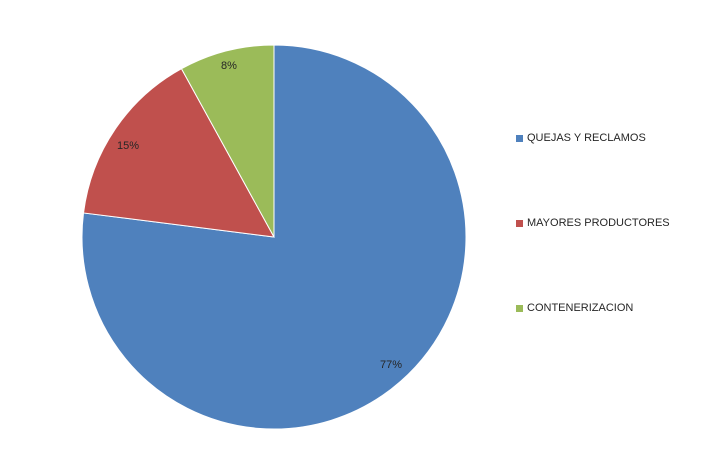 Image resolution: width=720 pixels, height=474 pixels. Describe the element at coordinates (391, 365) in the screenshot. I see `data-label: 77%` at that location.